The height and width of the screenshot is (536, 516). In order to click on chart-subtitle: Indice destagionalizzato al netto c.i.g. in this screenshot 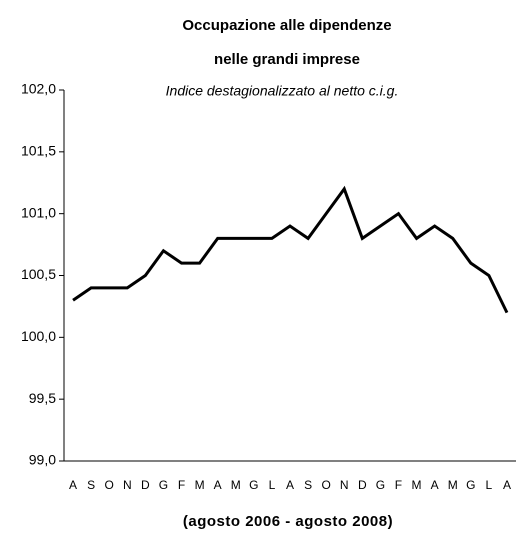, I will do `click(282, 91)`.